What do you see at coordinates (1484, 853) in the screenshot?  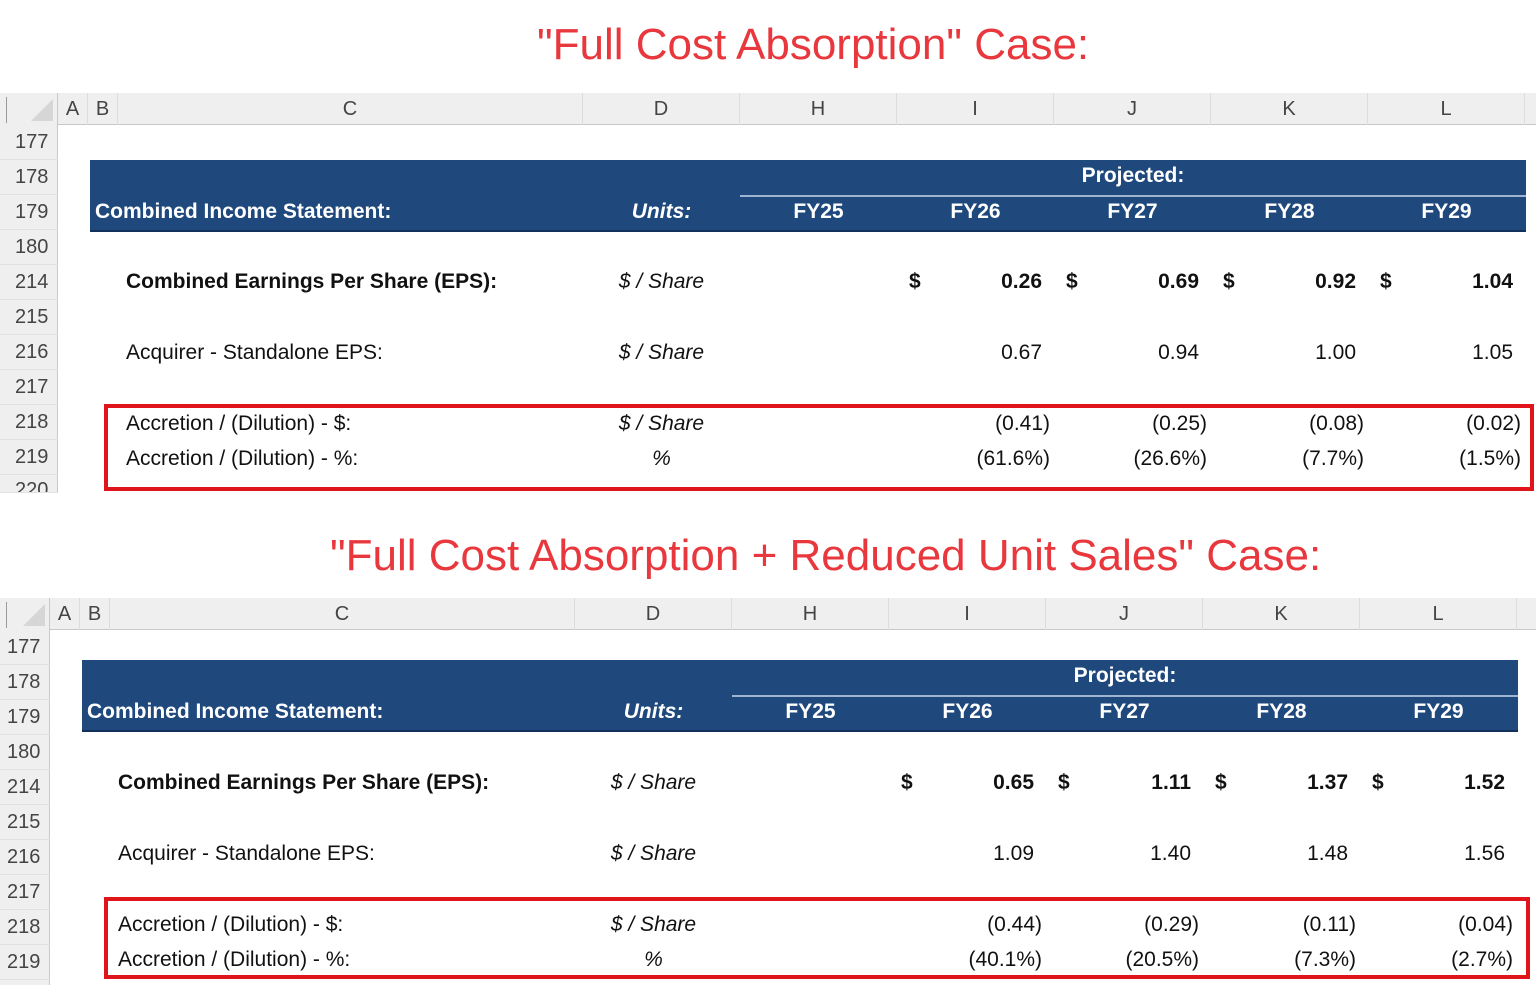 I see `standalone-eps-fy29: 1.56` at bounding box center [1484, 853].